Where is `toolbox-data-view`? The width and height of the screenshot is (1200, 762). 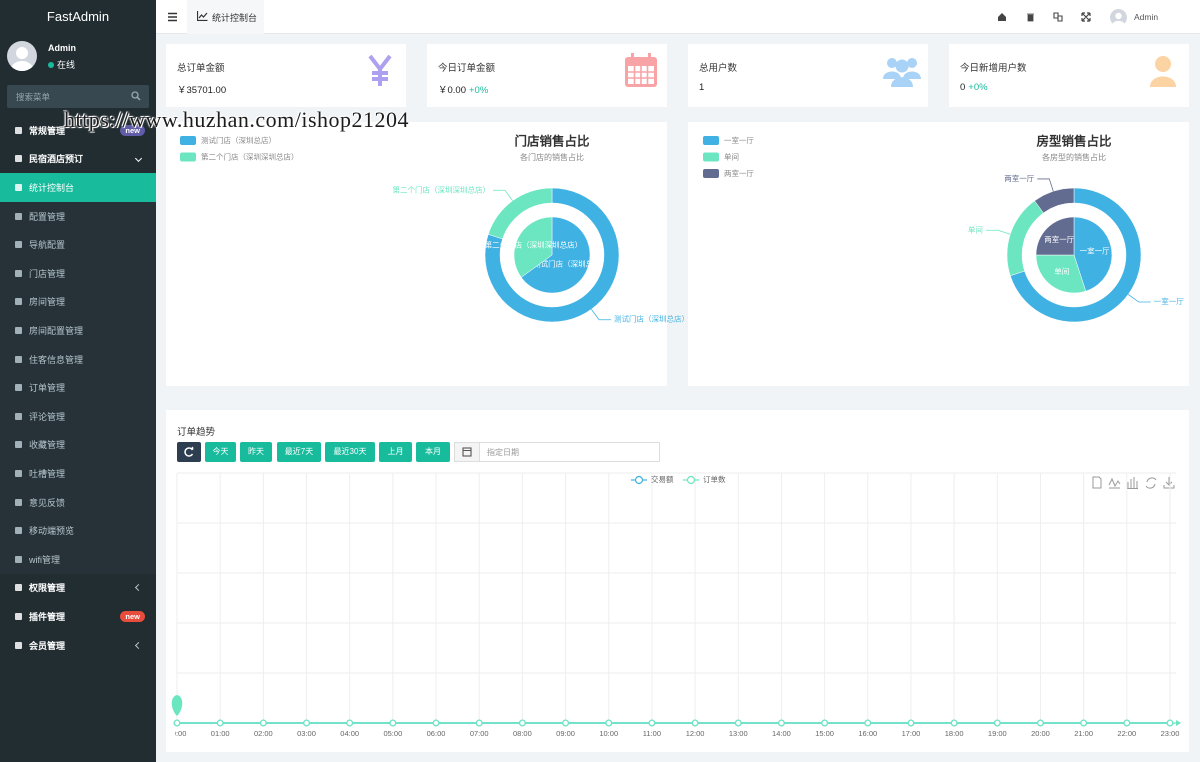
toolbox-data-view is located at coordinates (1097, 482).